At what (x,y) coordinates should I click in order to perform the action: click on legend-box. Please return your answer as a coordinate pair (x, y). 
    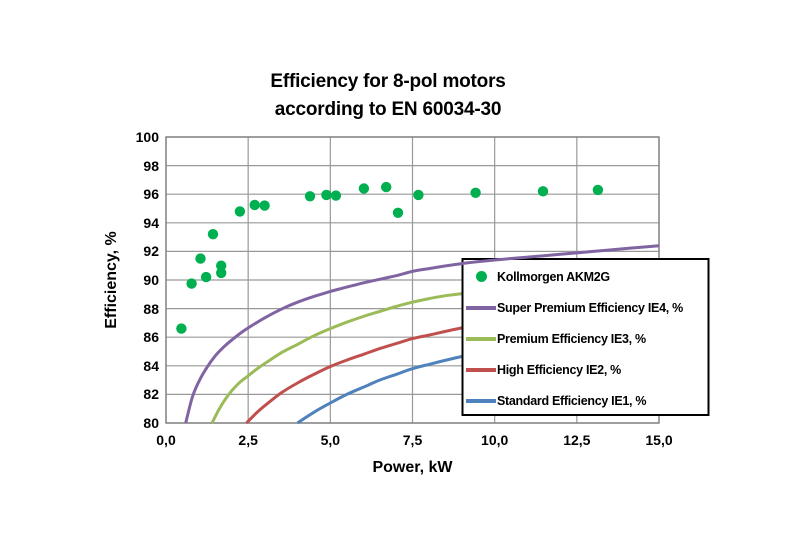
    Looking at the image, I should click on (585, 337).